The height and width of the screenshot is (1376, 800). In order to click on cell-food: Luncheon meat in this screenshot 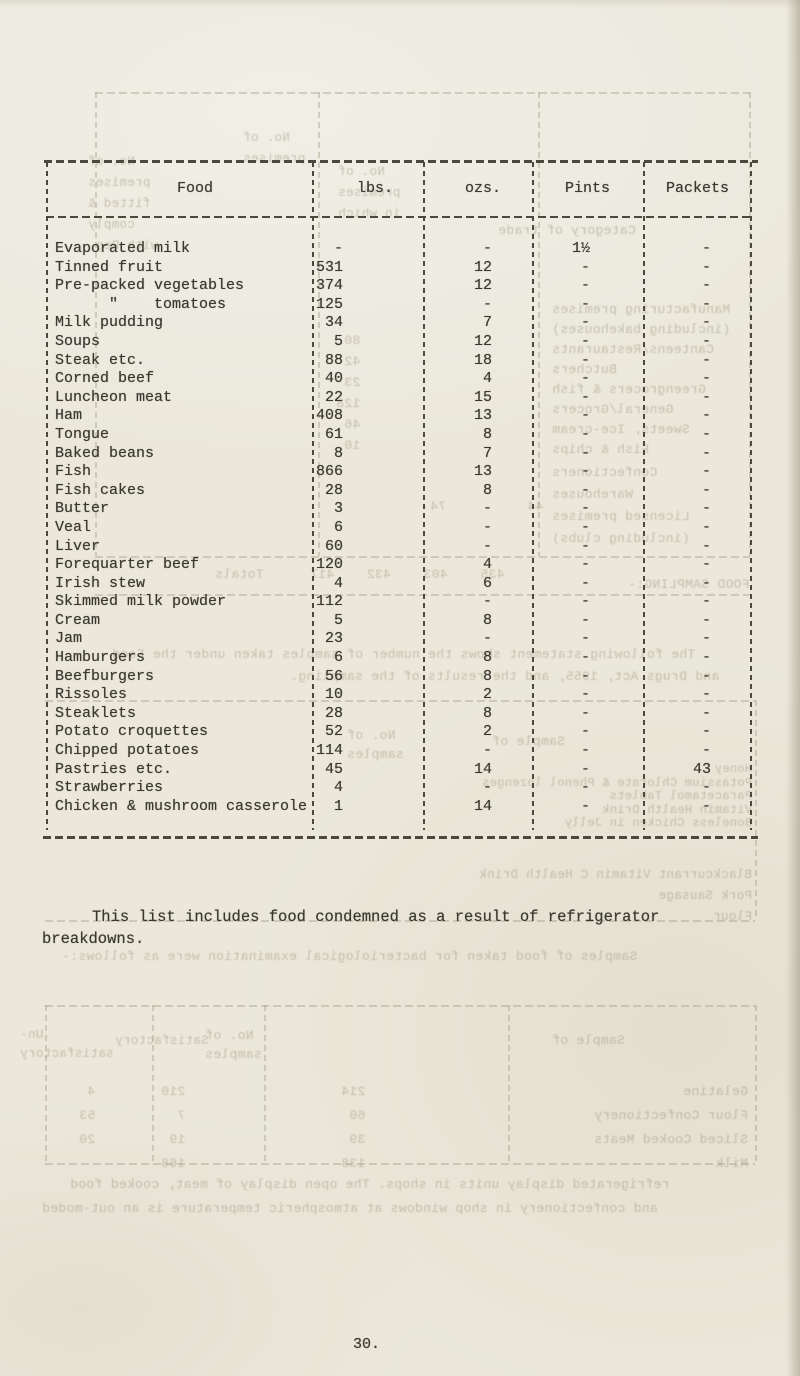, I will do `click(114, 397)`.